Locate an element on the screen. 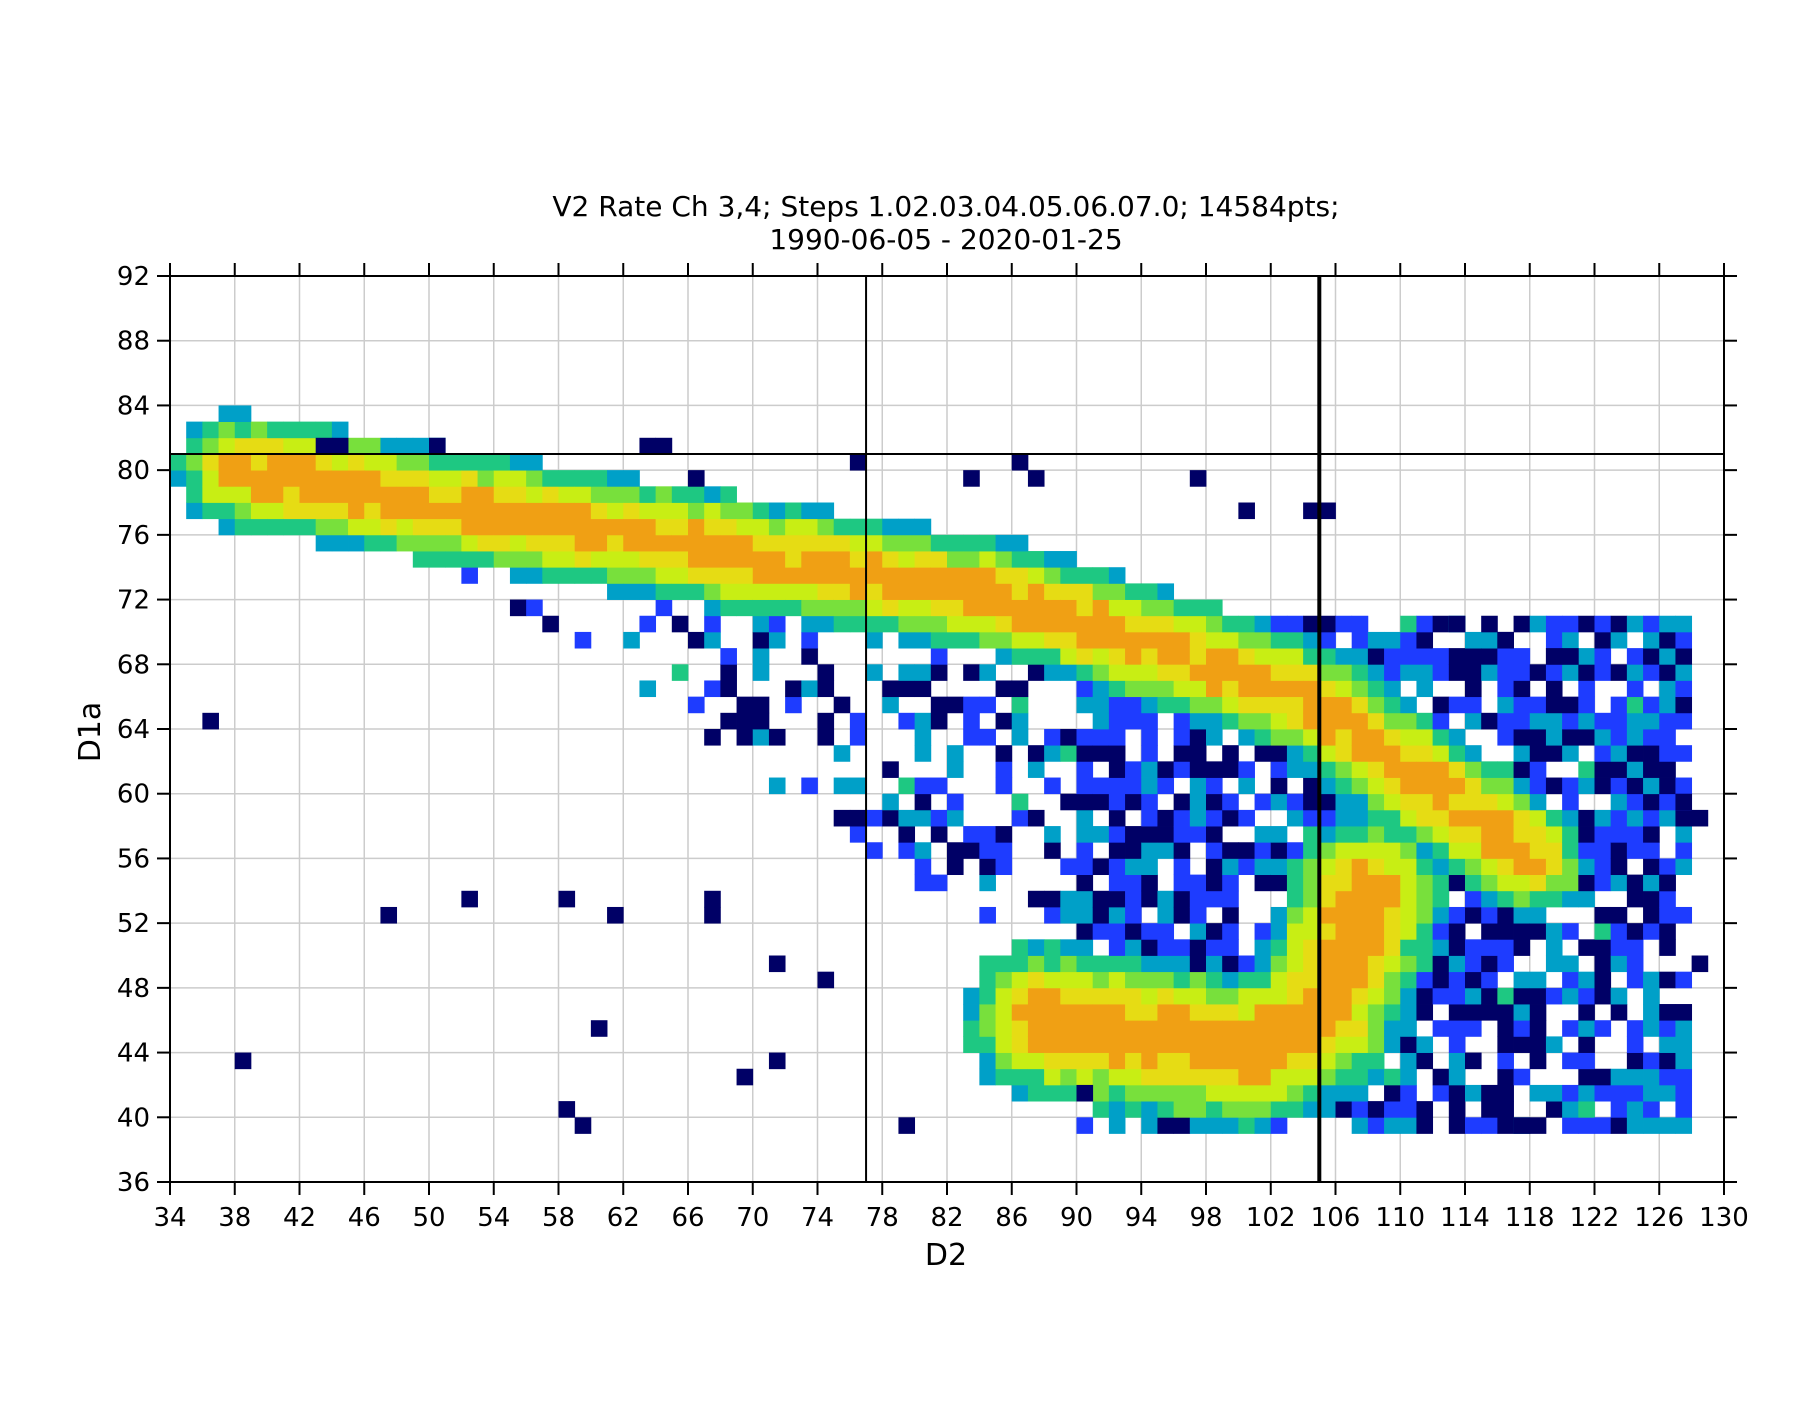 The width and height of the screenshot is (1820, 1424). y-tick-label: 36 is located at coordinates (133, 1183).